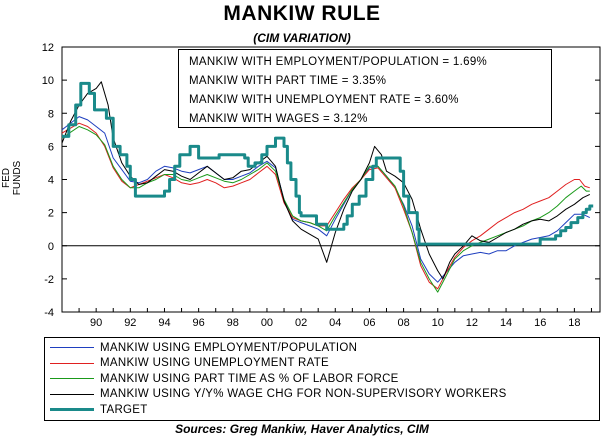 This screenshot has height=439, width=604. I want to click on legend-item: MANKIW USING EMPLOYMENT/POPULATION, so click(324, 348).